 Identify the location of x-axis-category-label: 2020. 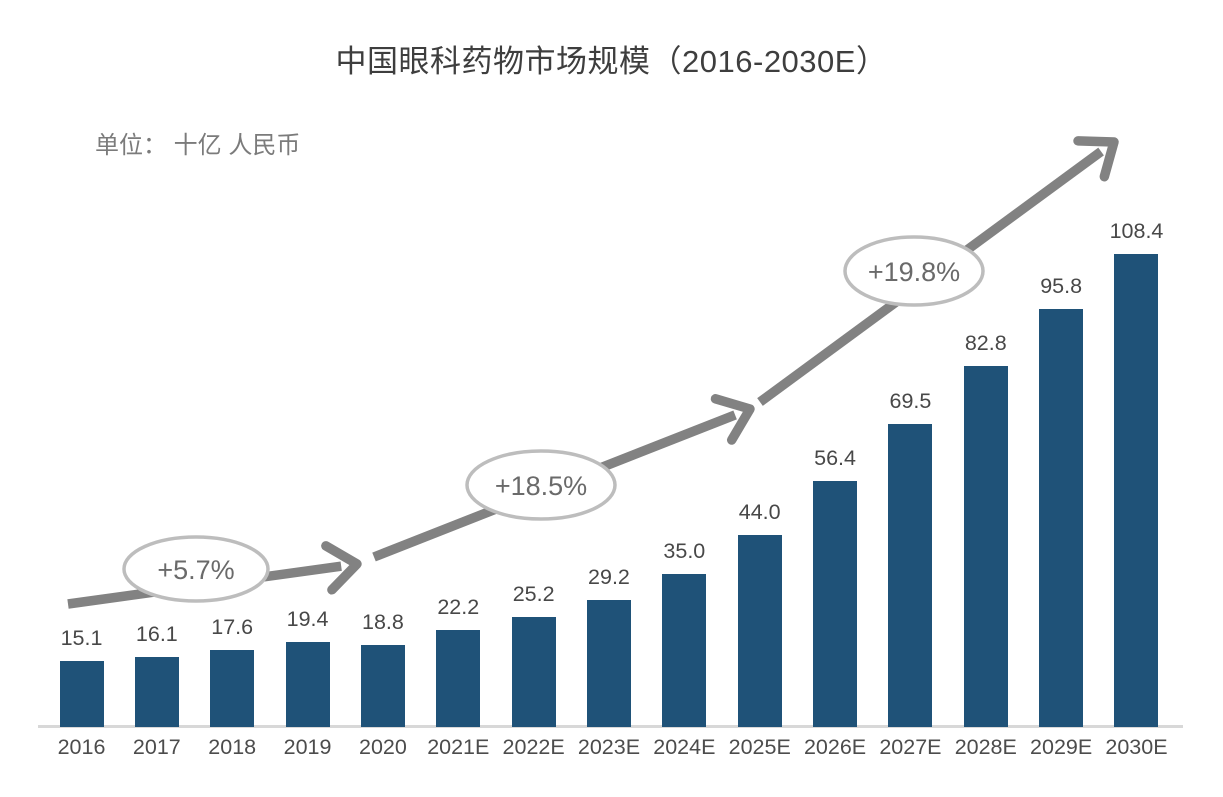
(383, 747).